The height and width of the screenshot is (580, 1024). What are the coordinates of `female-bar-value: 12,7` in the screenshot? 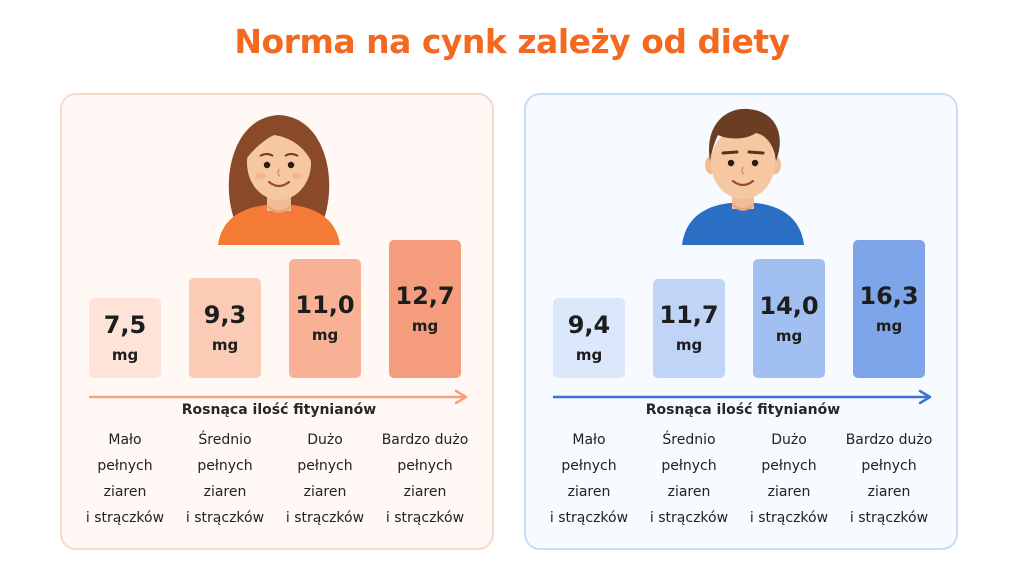 It's located at (425, 296).